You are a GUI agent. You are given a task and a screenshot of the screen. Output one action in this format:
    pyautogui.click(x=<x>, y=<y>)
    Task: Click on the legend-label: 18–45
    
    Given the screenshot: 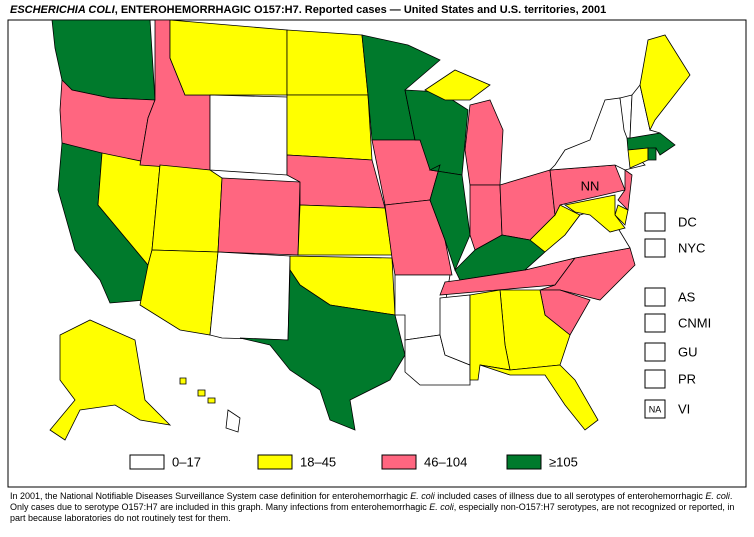 What is the action you would take?
    pyautogui.click(x=318, y=461)
    